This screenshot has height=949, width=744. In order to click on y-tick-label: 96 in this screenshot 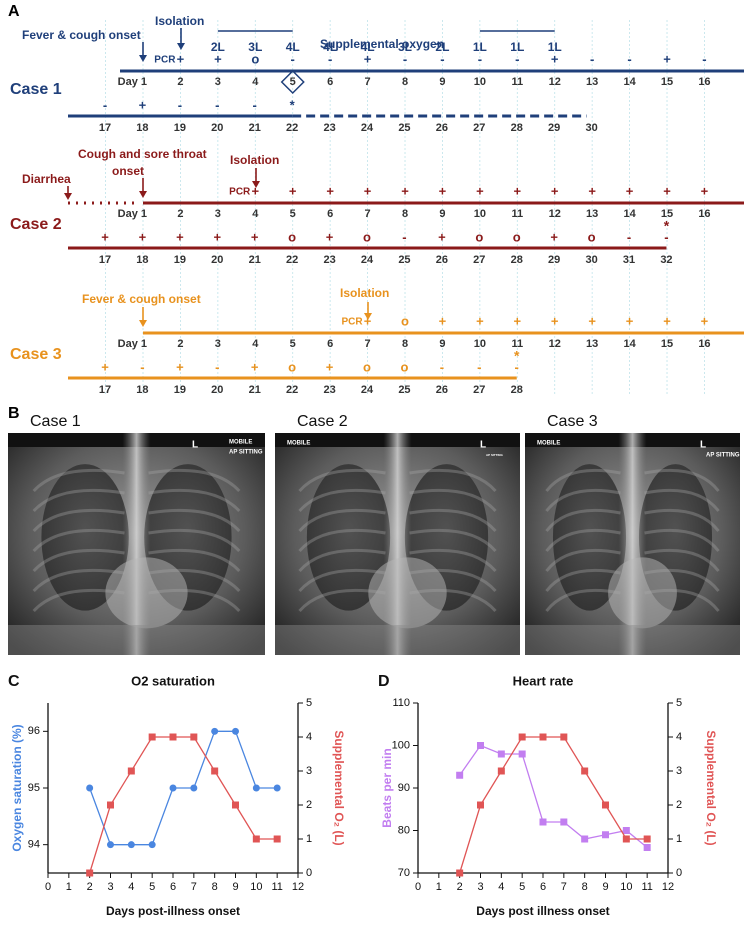, I will do `click(34, 731)`.